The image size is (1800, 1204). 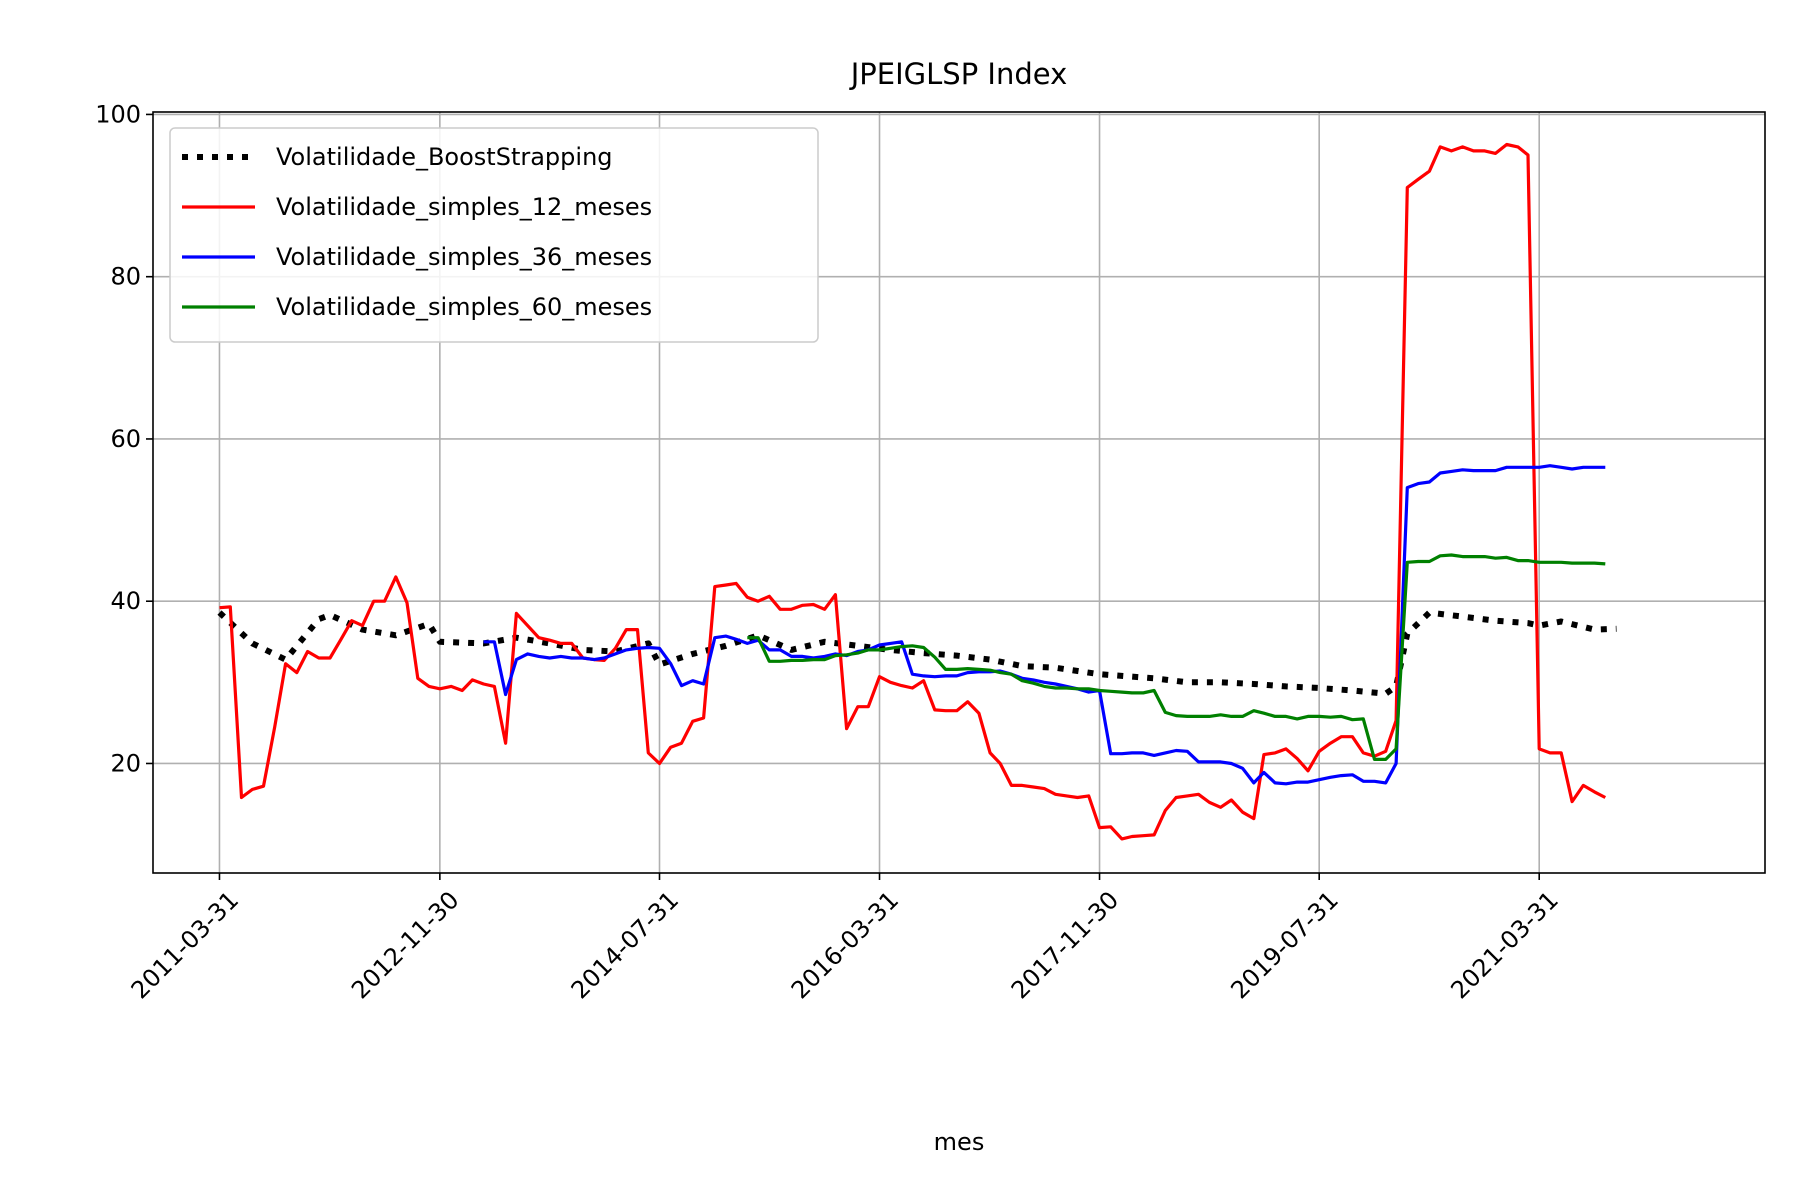 I want to click on legend-label: Volatilidade_simples_60_meses, so click(x=464, y=307).